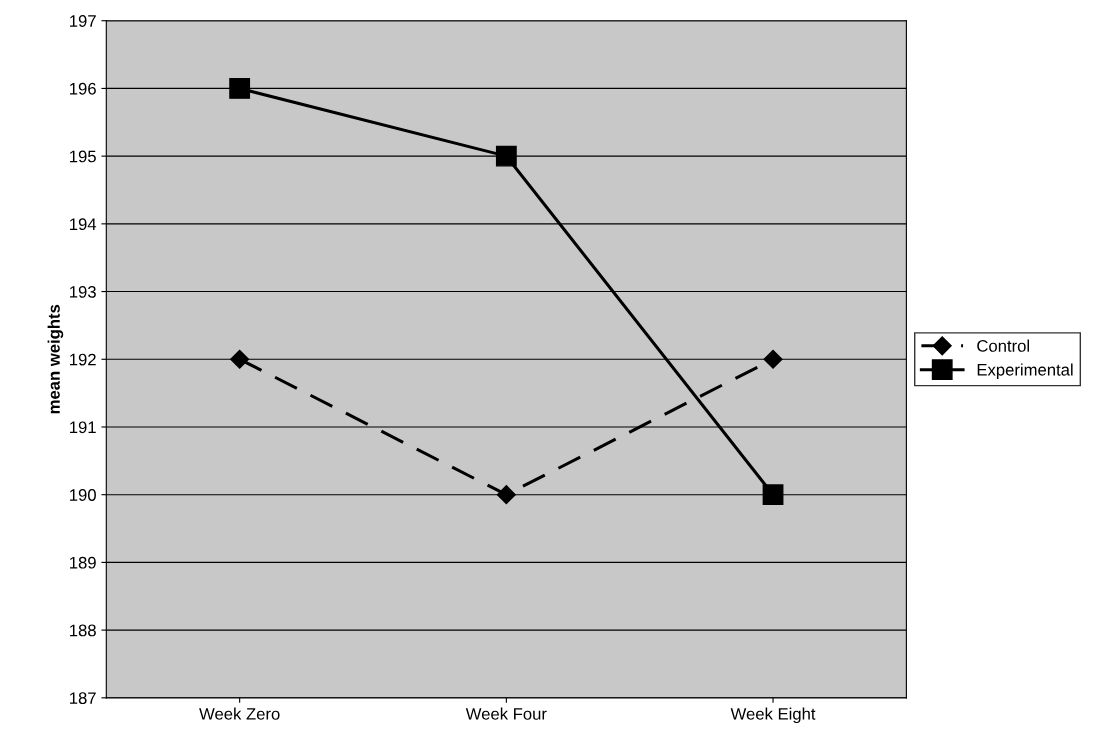 This screenshot has height=740, width=1119. What do you see at coordinates (773, 715) in the screenshot?
I see `x-tick-label: Week Eight` at bounding box center [773, 715].